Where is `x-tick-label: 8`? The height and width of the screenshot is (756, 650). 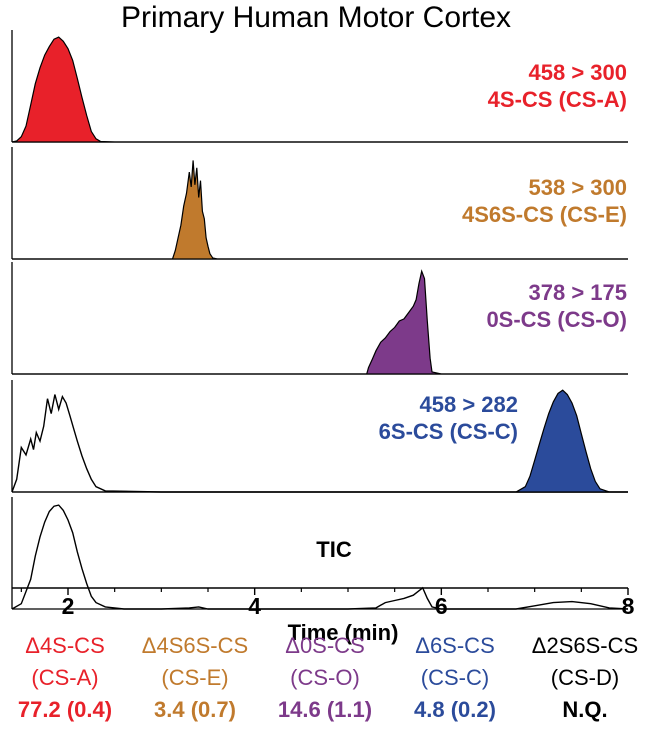
x-tick-label: 8 is located at coordinates (628, 606).